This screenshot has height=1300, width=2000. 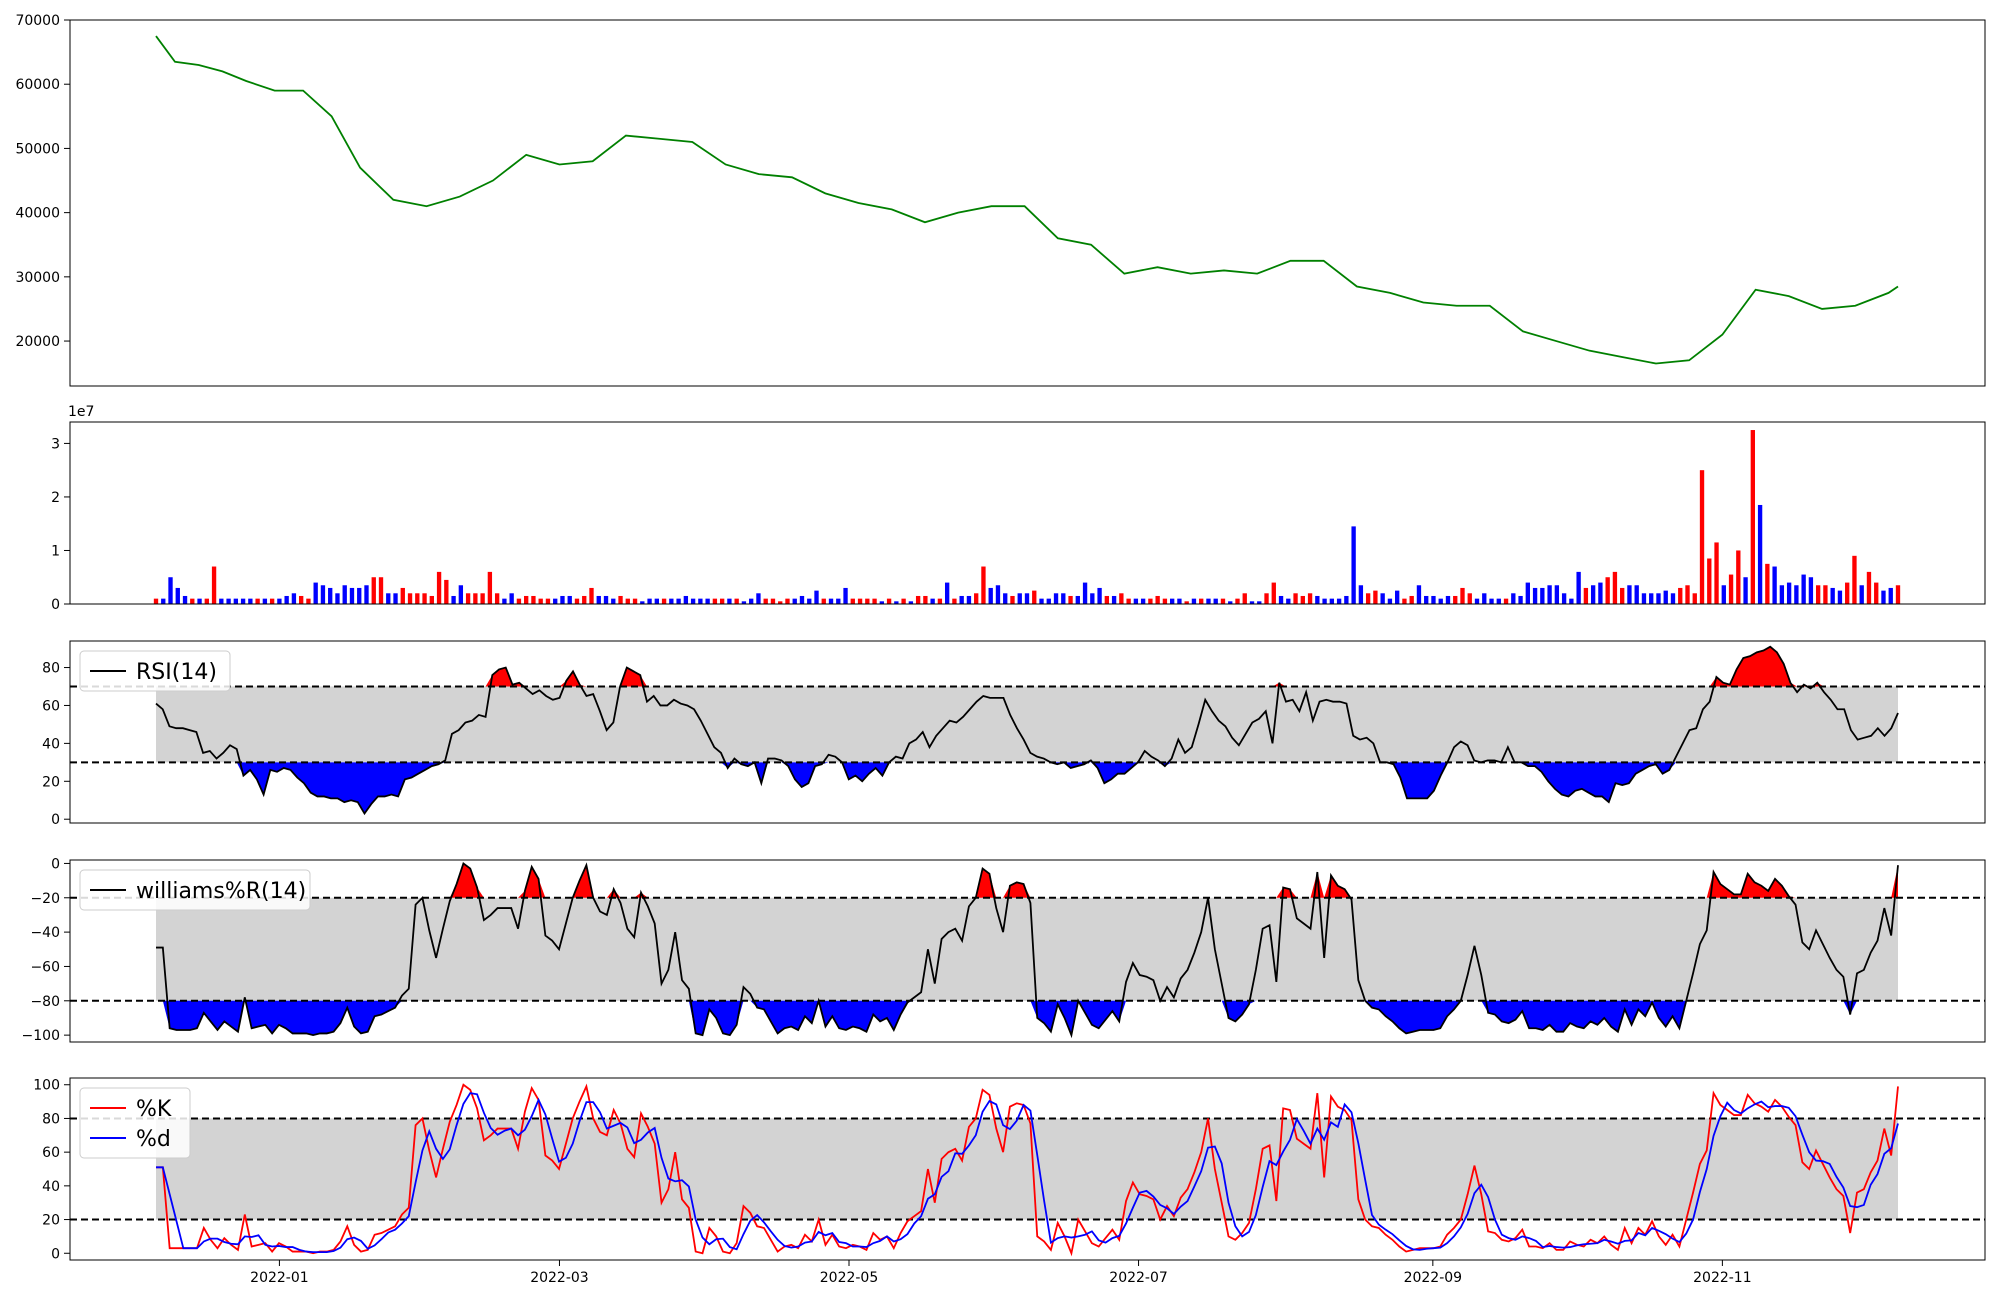 What do you see at coordinates (1027, 513) in the screenshot?
I see `volume-panel-frame` at bounding box center [1027, 513].